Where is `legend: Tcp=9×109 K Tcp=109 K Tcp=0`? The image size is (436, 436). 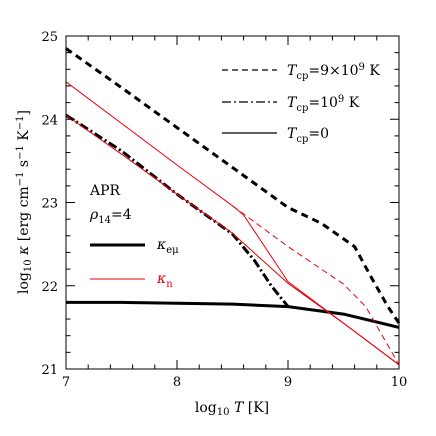
legend: Tcp=9×109 K Tcp=109 K Tcp=0 is located at coordinates (301, 103).